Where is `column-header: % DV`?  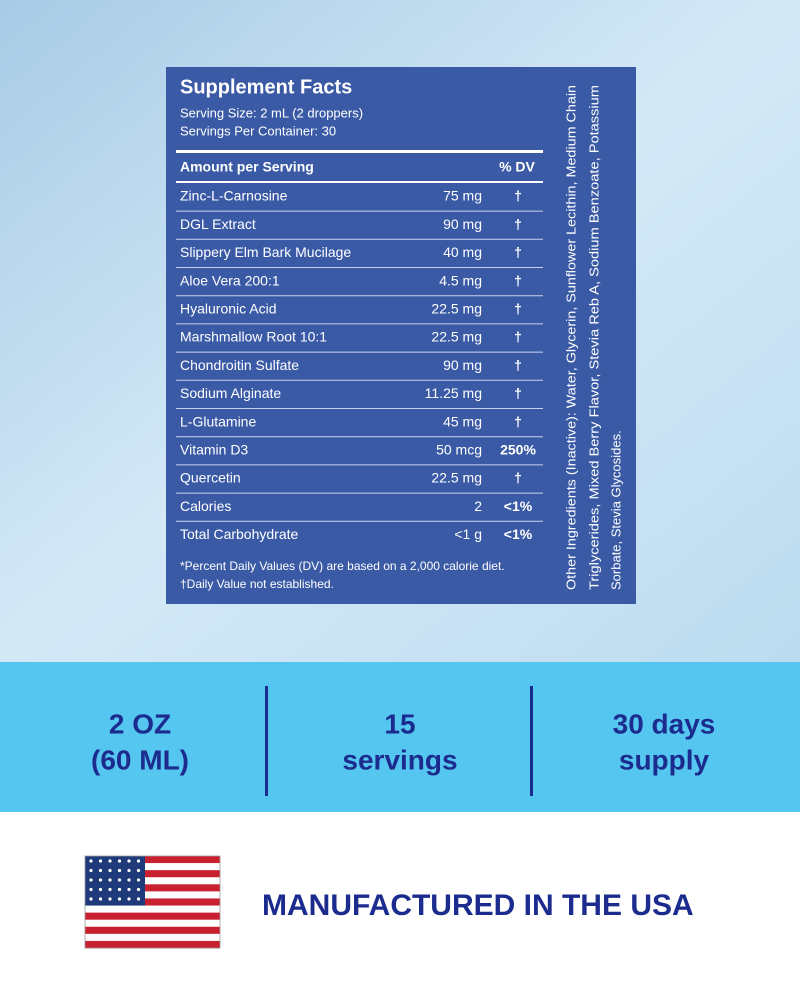
column-header: % DV is located at coordinates (517, 167).